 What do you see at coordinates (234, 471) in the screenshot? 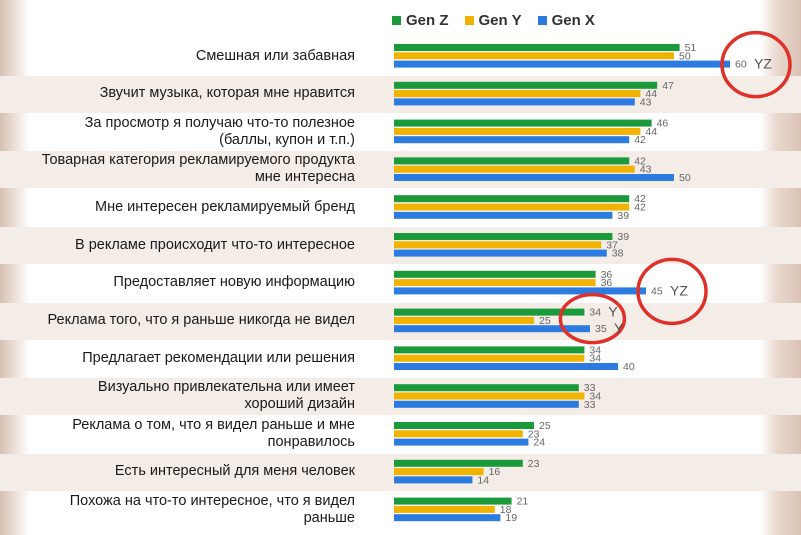
I see `category-label: Есть интересный для меня человек` at bounding box center [234, 471].